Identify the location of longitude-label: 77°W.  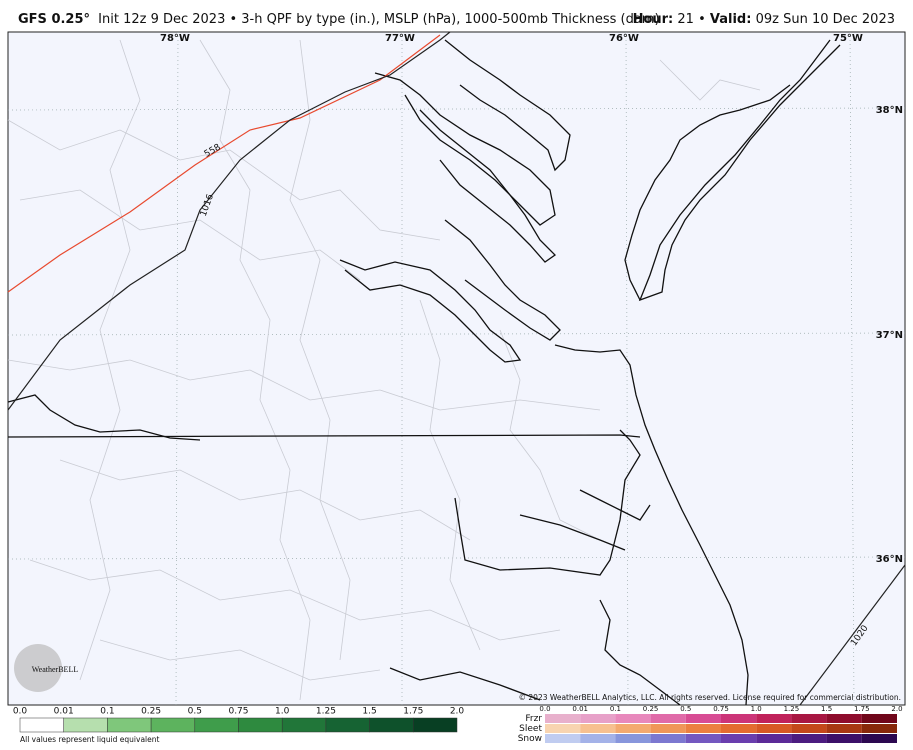
(400, 38).